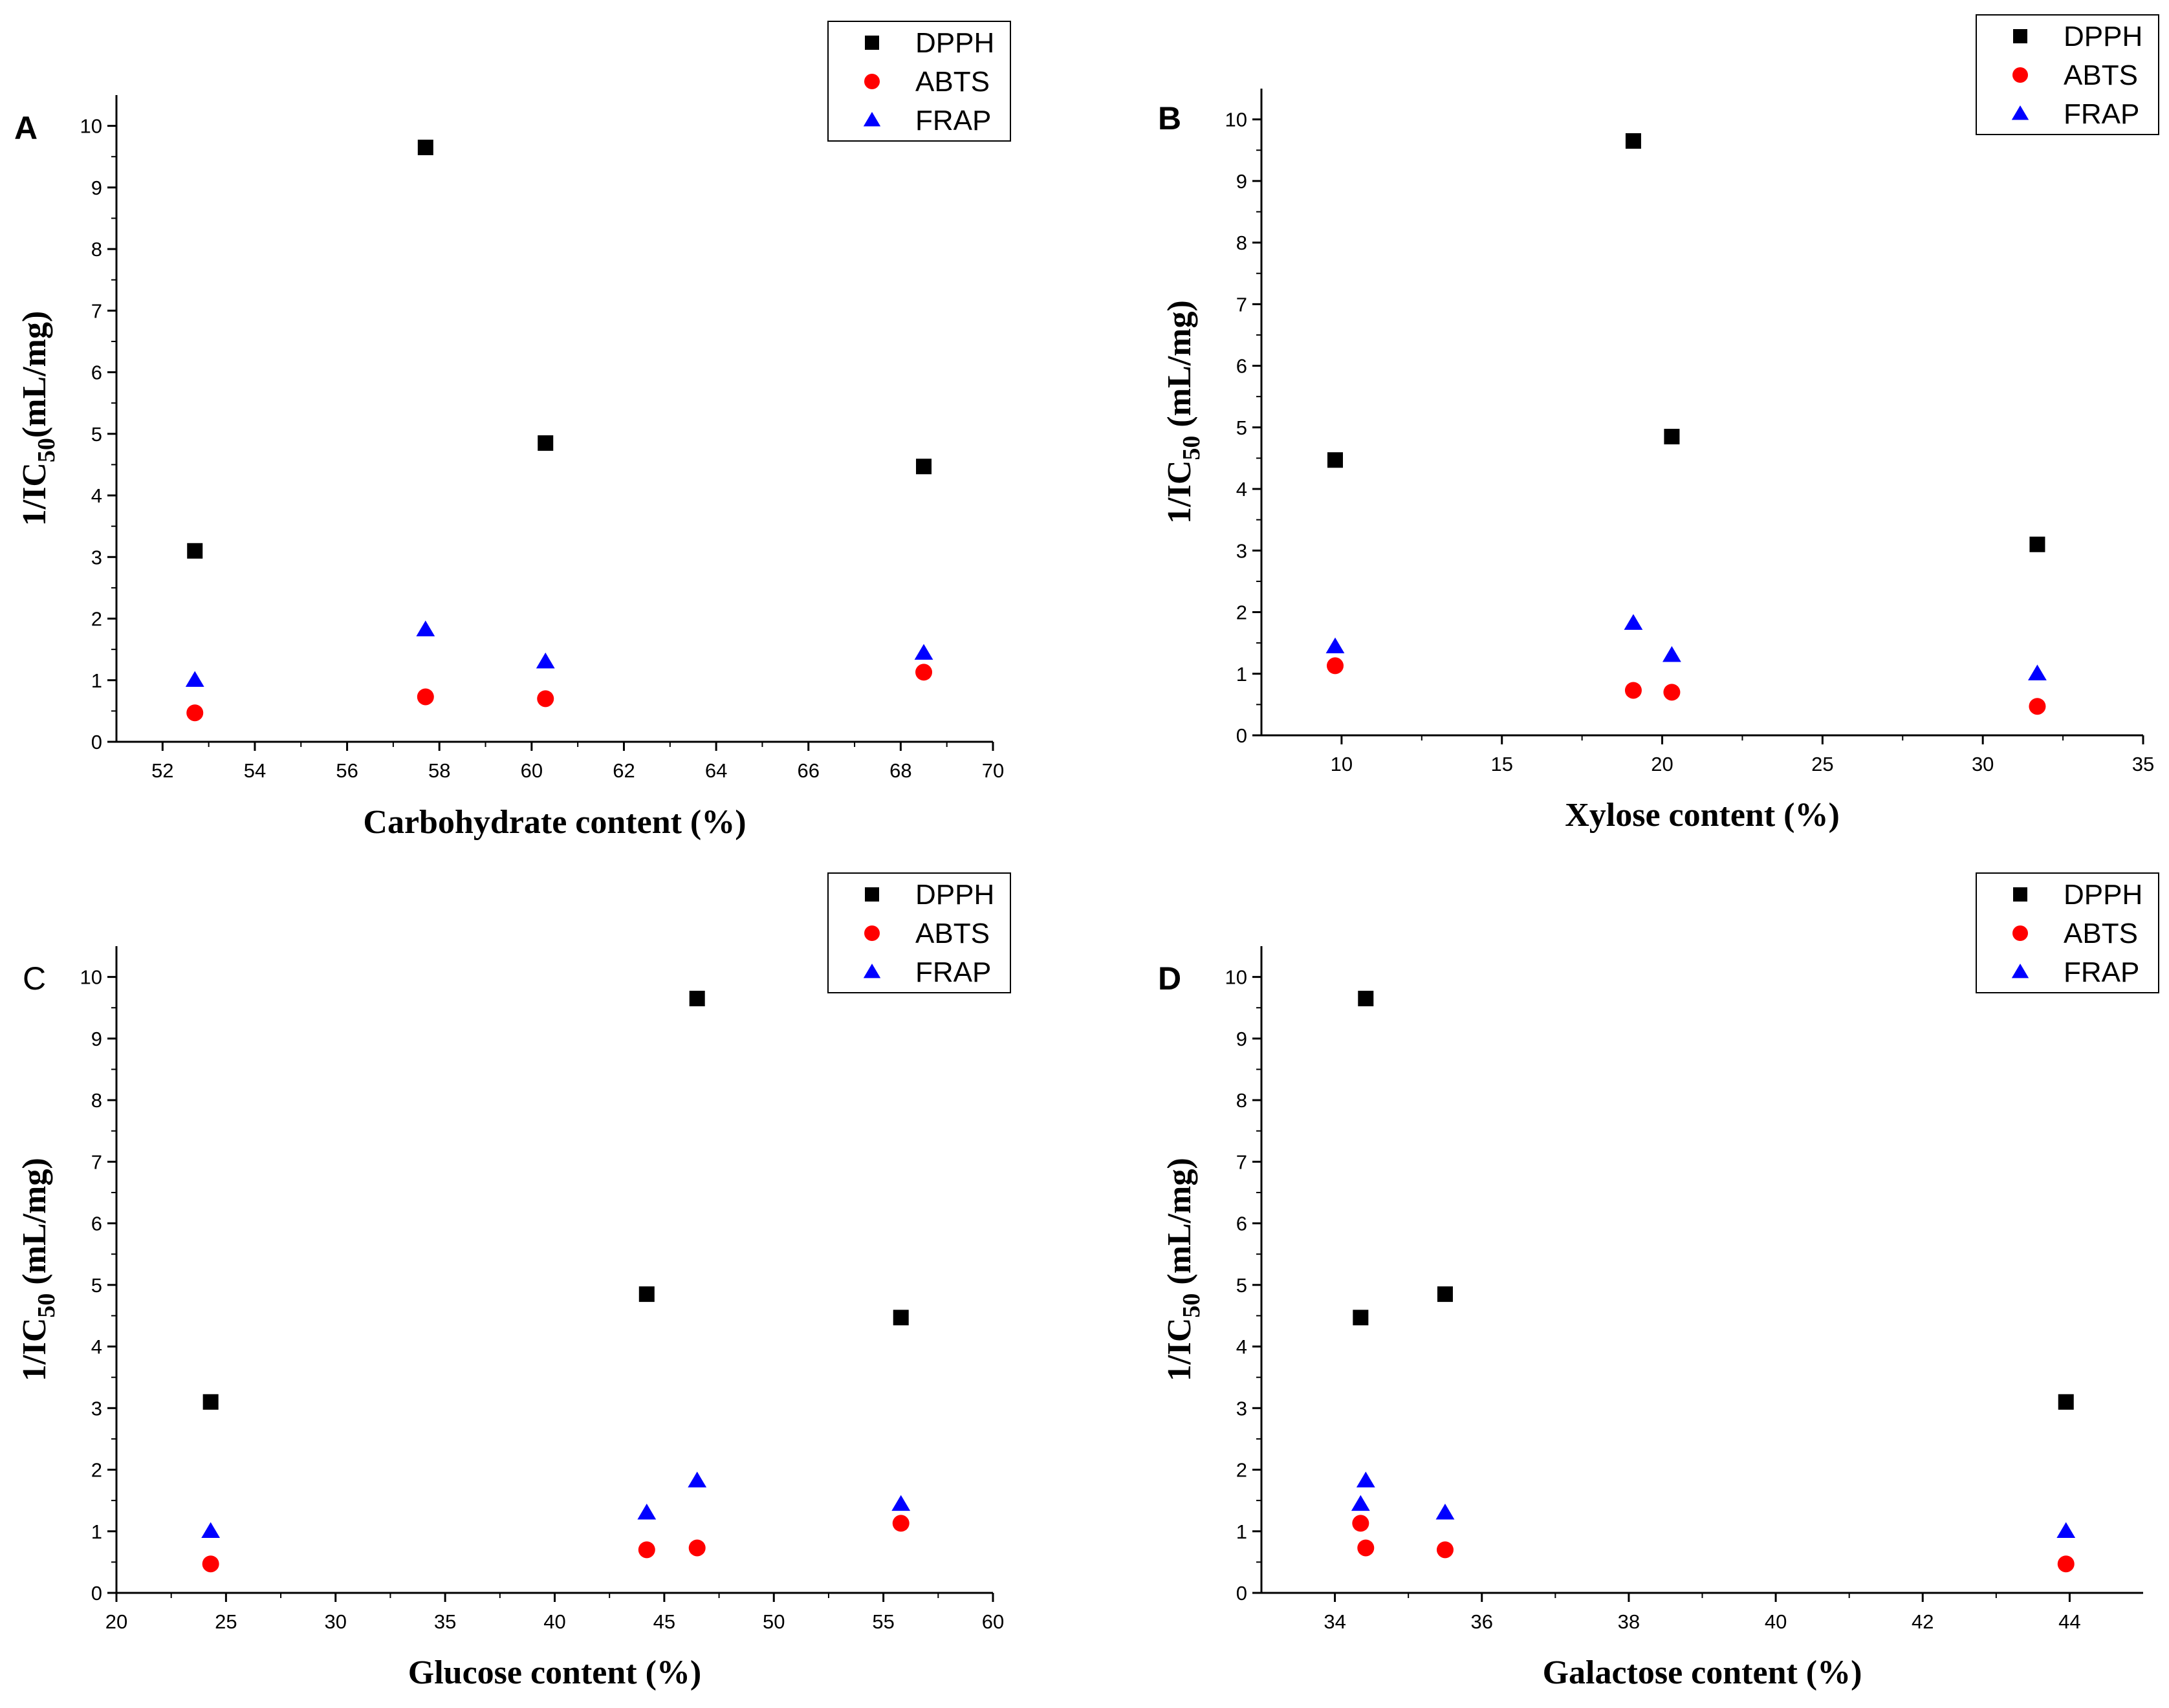 This screenshot has width=2169, height=1708. Describe the element at coordinates (38, 418) in the screenshot. I see `y-axis-title: 1/IC50(mL/mg)` at that location.